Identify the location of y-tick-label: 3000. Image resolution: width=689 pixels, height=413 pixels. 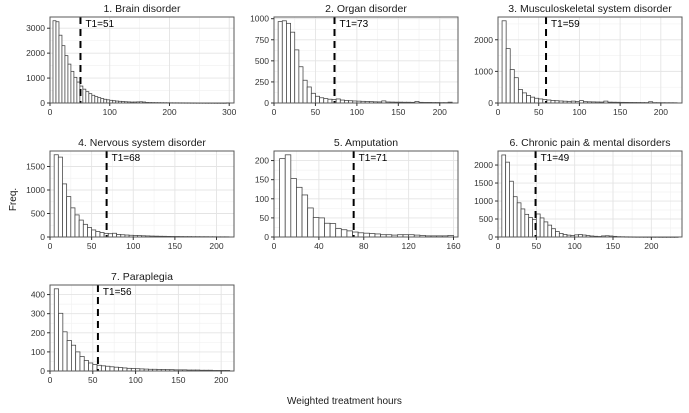
(35, 28).